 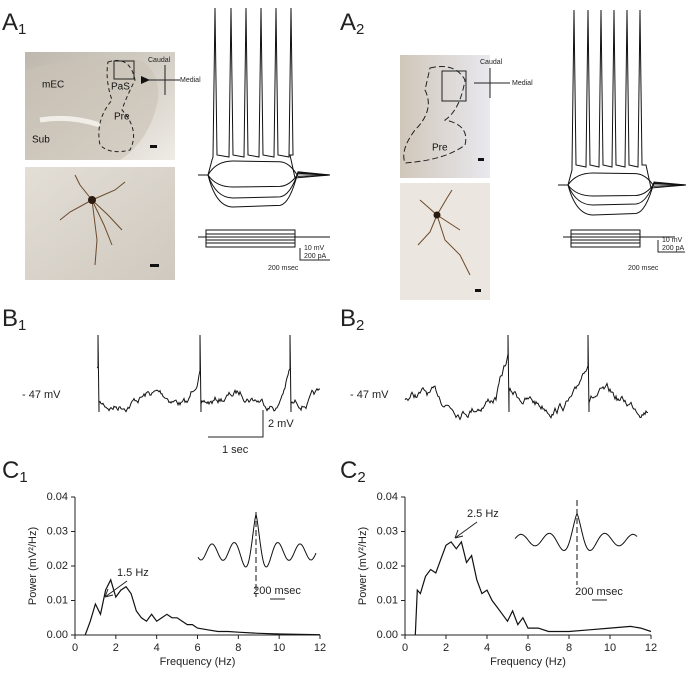 What do you see at coordinates (235, 450) in the screenshot?
I see `scale-label: 1 sec` at bounding box center [235, 450].